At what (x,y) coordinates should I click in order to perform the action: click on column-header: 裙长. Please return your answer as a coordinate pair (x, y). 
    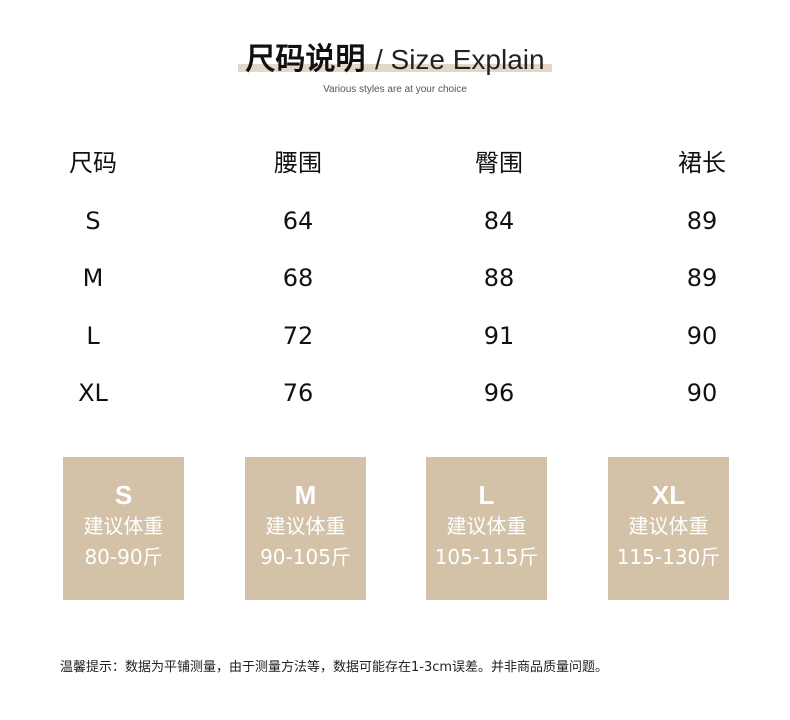
    Looking at the image, I should click on (702, 163).